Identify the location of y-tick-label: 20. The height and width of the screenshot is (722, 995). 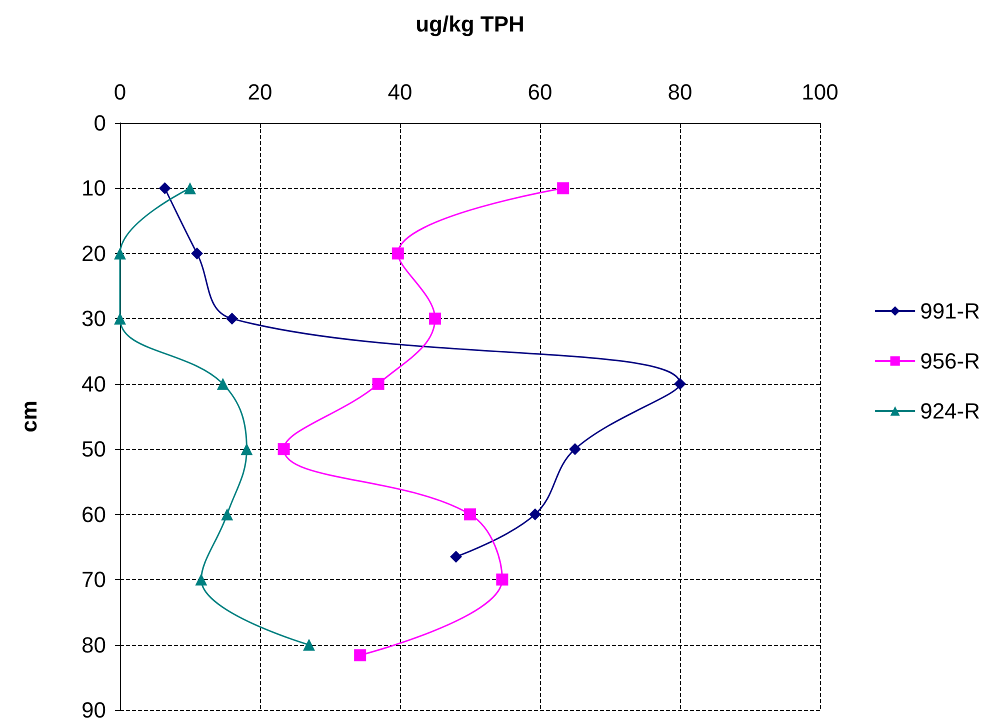
(94, 253).